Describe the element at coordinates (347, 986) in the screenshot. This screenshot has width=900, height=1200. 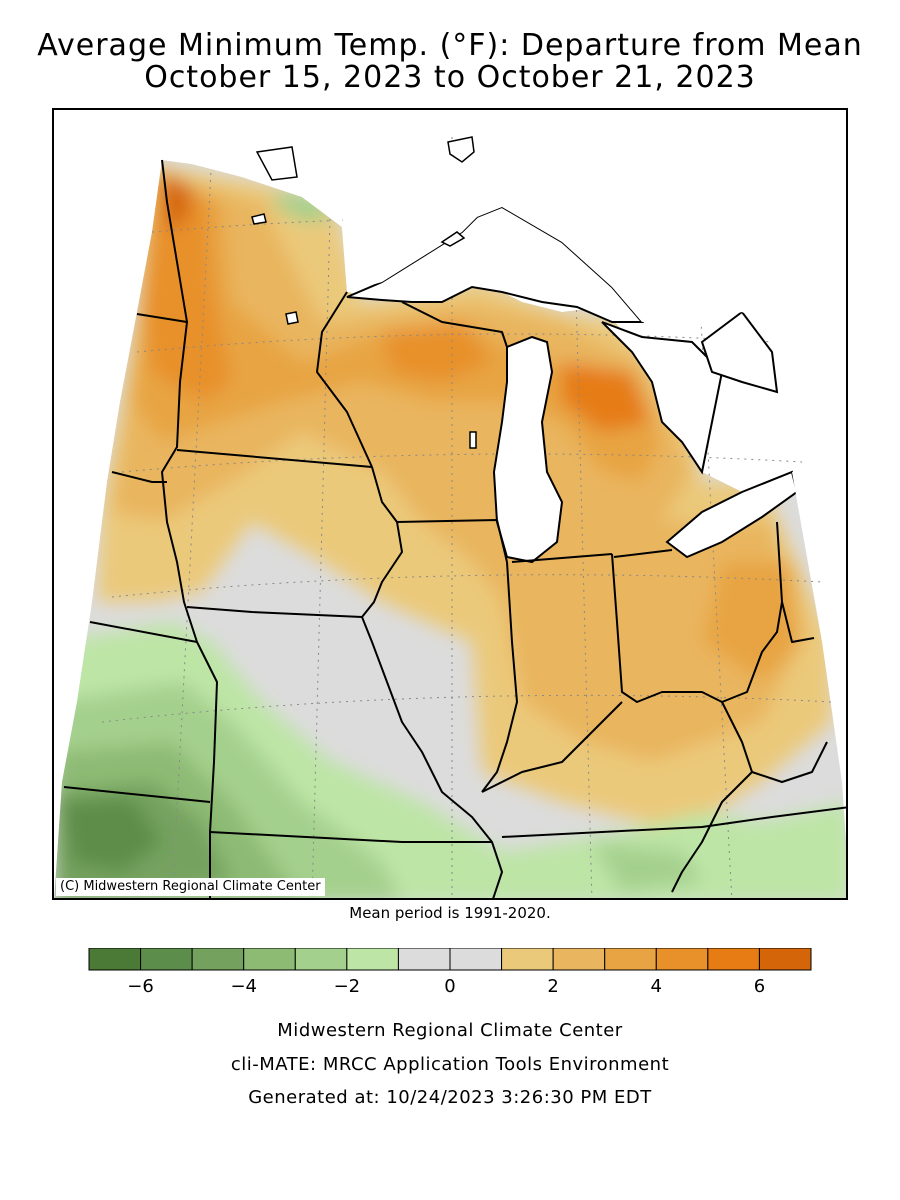
I see `legend-tick-label: −2` at that location.